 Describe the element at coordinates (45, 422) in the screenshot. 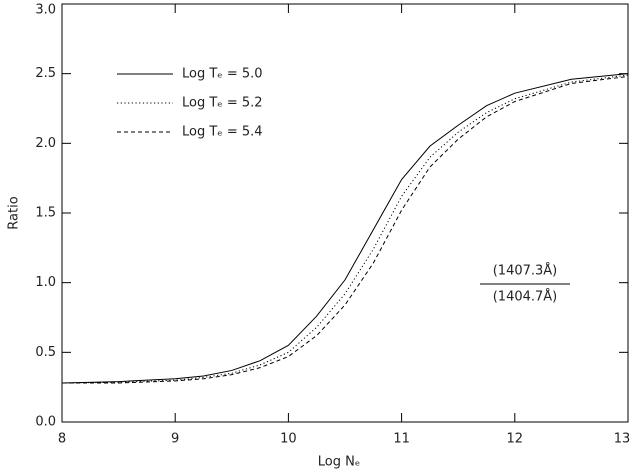

I see `y-tick-label: 0.0` at that location.